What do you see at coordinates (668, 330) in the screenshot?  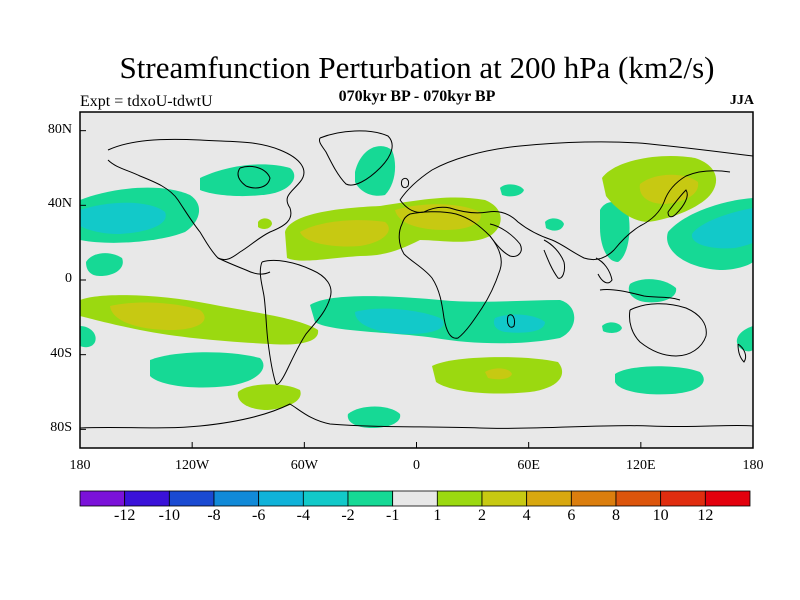 I see `coast-australia` at bounding box center [668, 330].